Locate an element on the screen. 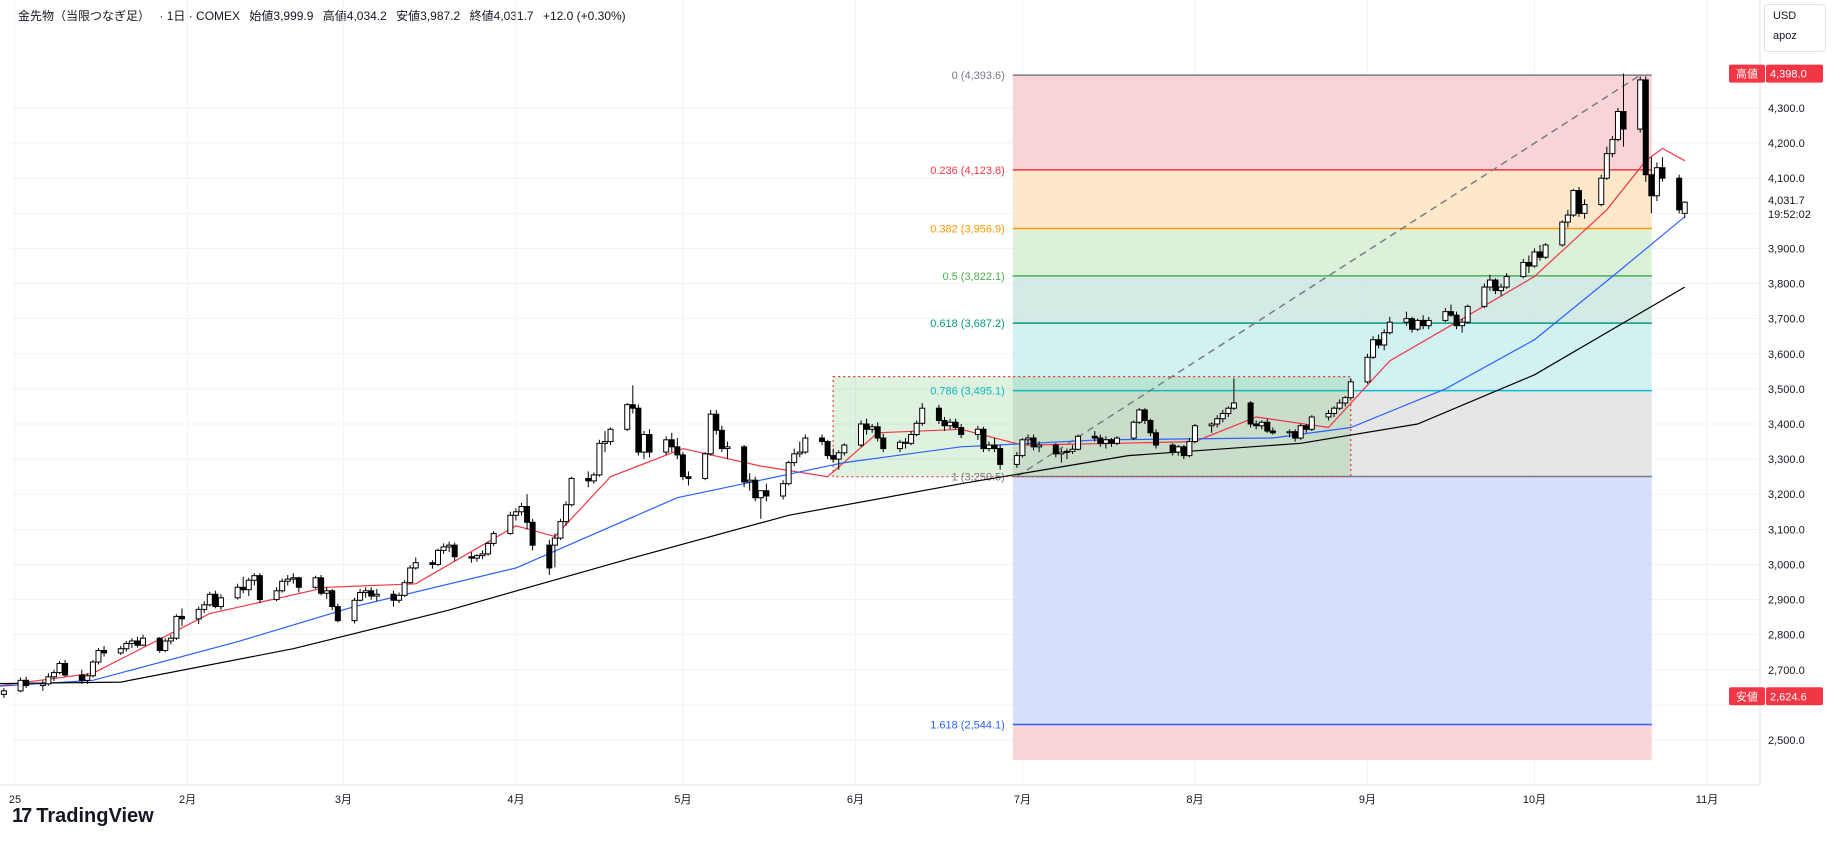 The height and width of the screenshot is (842, 1835). currency-label: USD is located at coordinates (1785, 16).